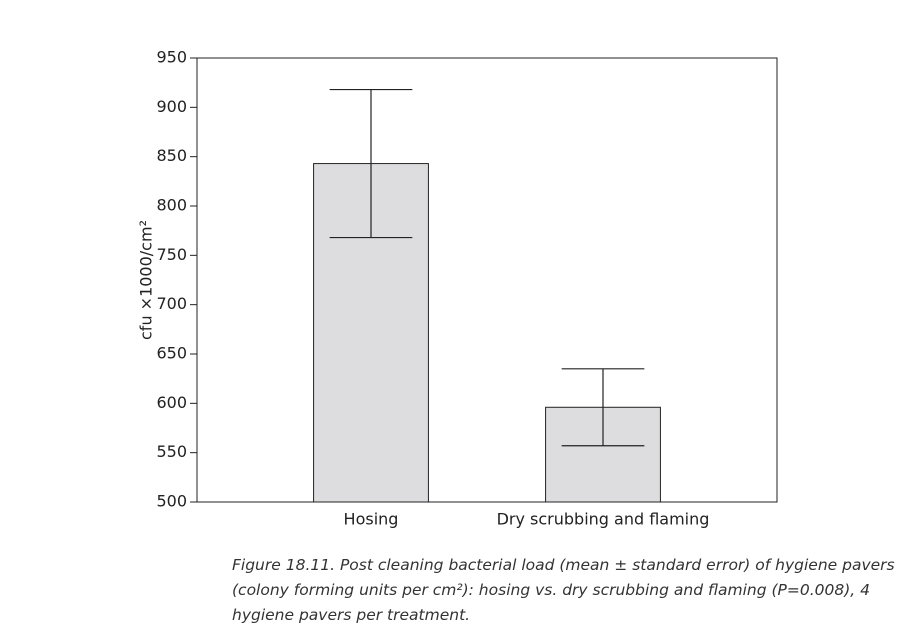 This screenshot has width=924, height=634. What do you see at coordinates (171, 155) in the screenshot?
I see `y-tick-label: 850` at bounding box center [171, 155].